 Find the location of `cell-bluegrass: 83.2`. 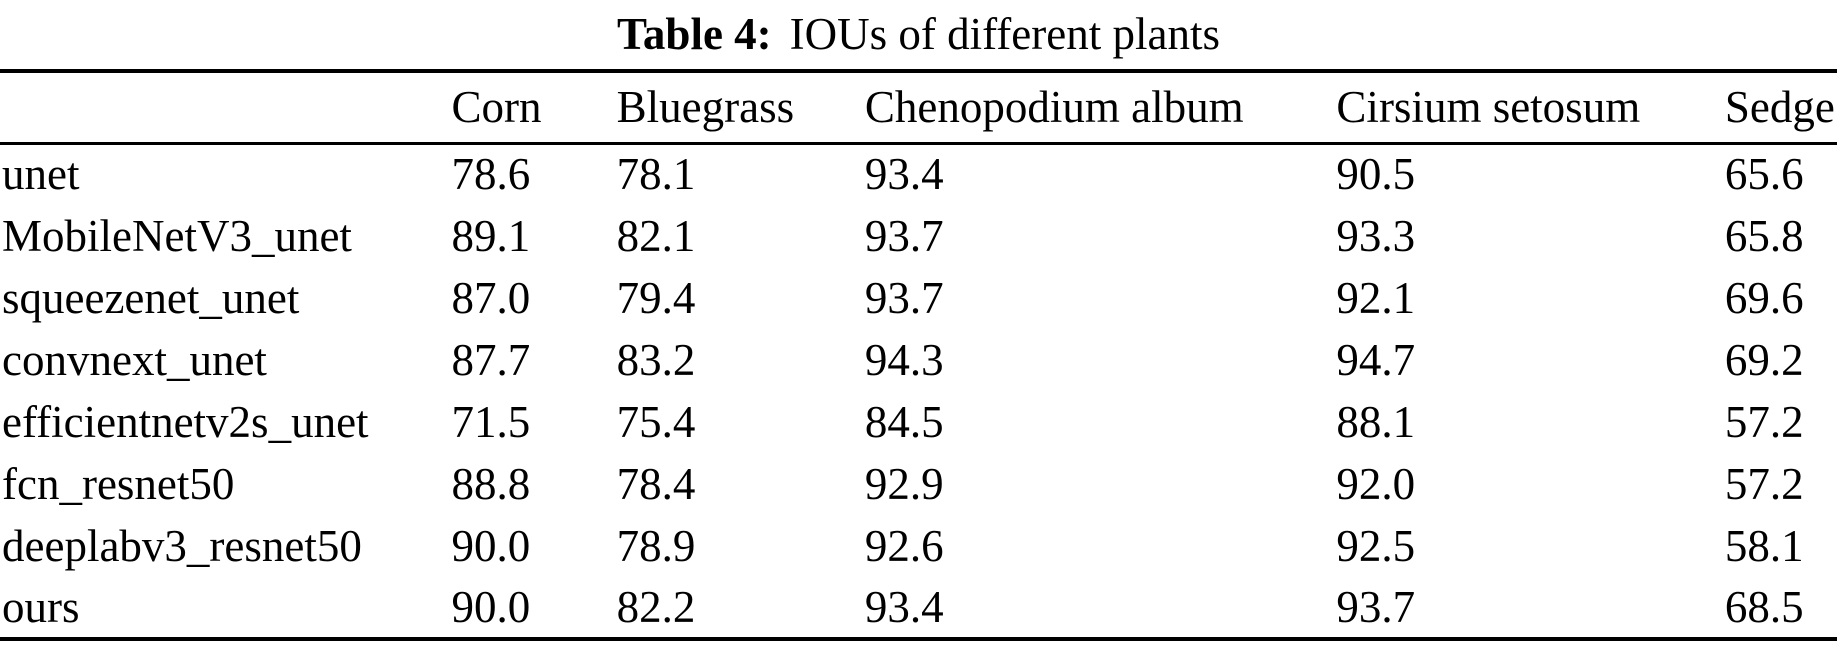

cell-bluegrass: 83.2 is located at coordinates (656, 359).